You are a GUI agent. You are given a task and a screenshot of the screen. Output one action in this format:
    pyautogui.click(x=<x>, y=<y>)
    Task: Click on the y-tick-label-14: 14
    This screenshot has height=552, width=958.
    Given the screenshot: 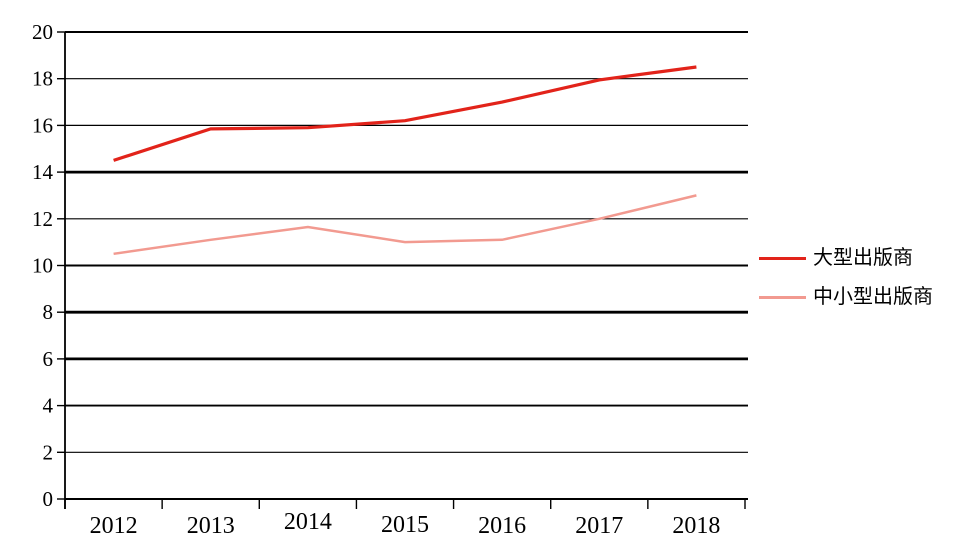 What is the action you would take?
    pyautogui.click(x=43, y=172)
    